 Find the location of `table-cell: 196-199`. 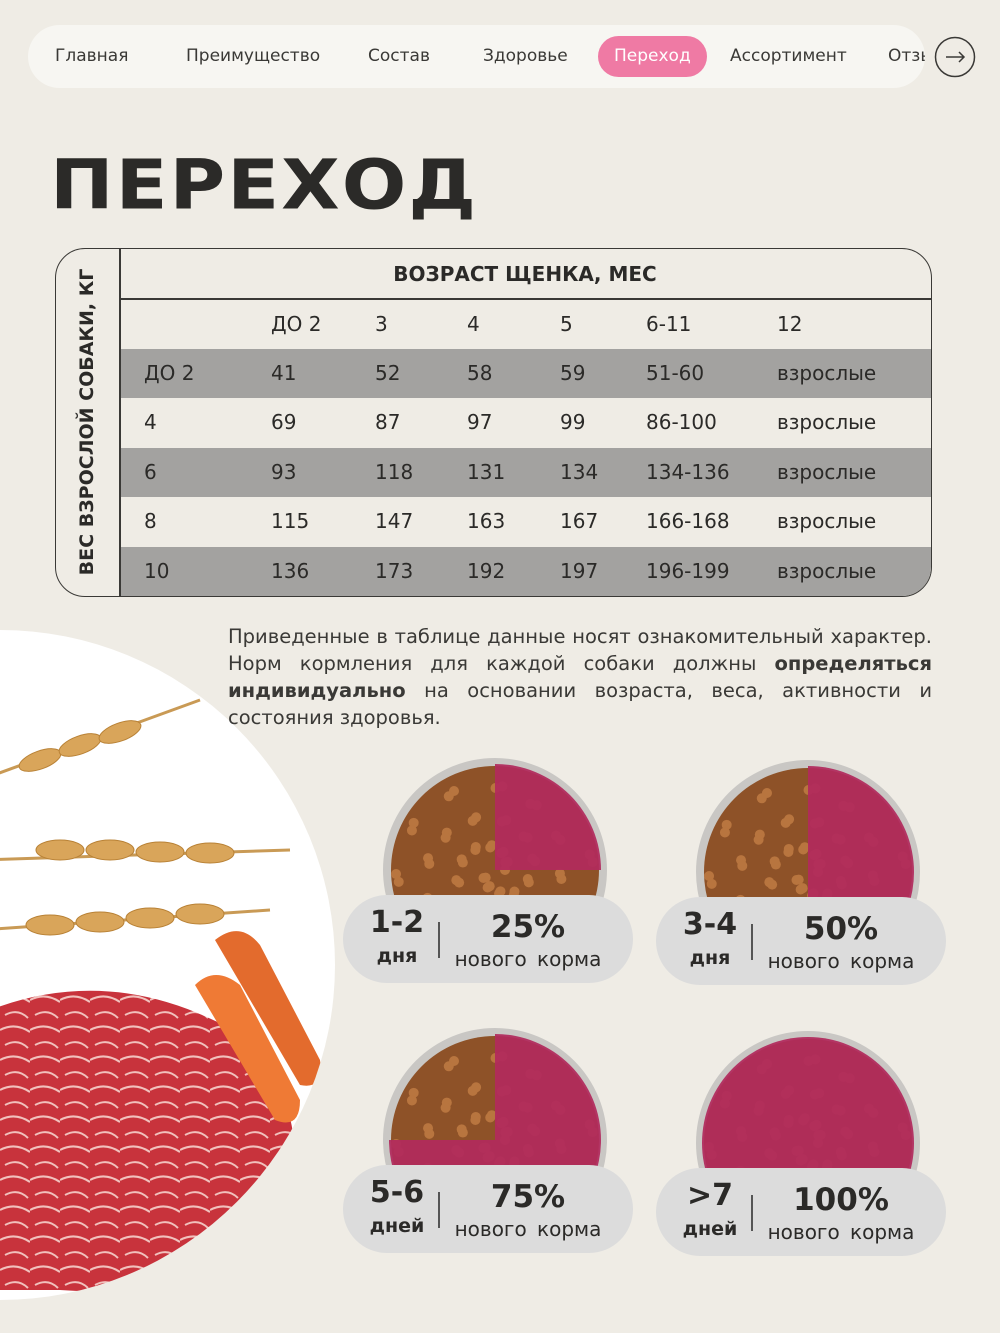

table-cell: 196-199 is located at coordinates (688, 570).